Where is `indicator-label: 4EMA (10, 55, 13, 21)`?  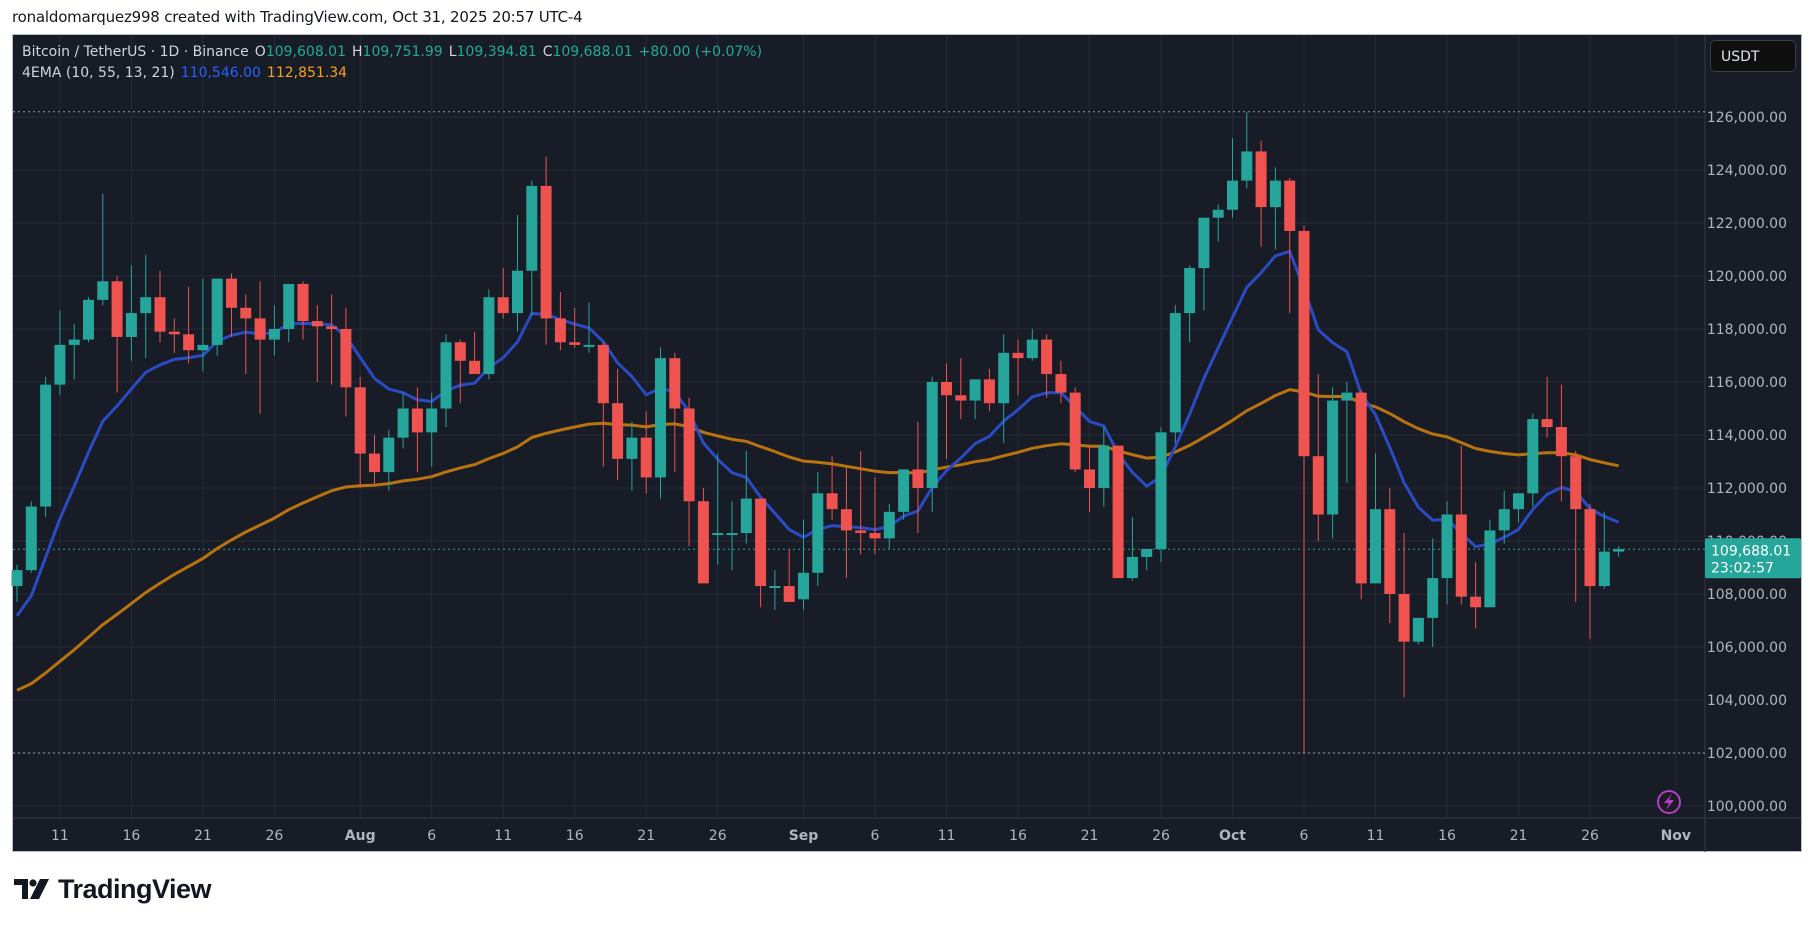 indicator-label: 4EMA (10, 55, 13, 21) is located at coordinates (98, 73).